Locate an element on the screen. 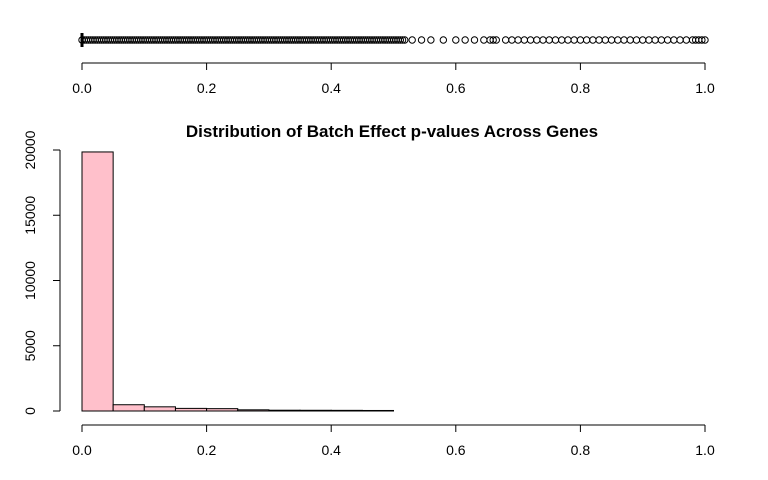  y-tick-label: 20000 is located at coordinates (30, 149).